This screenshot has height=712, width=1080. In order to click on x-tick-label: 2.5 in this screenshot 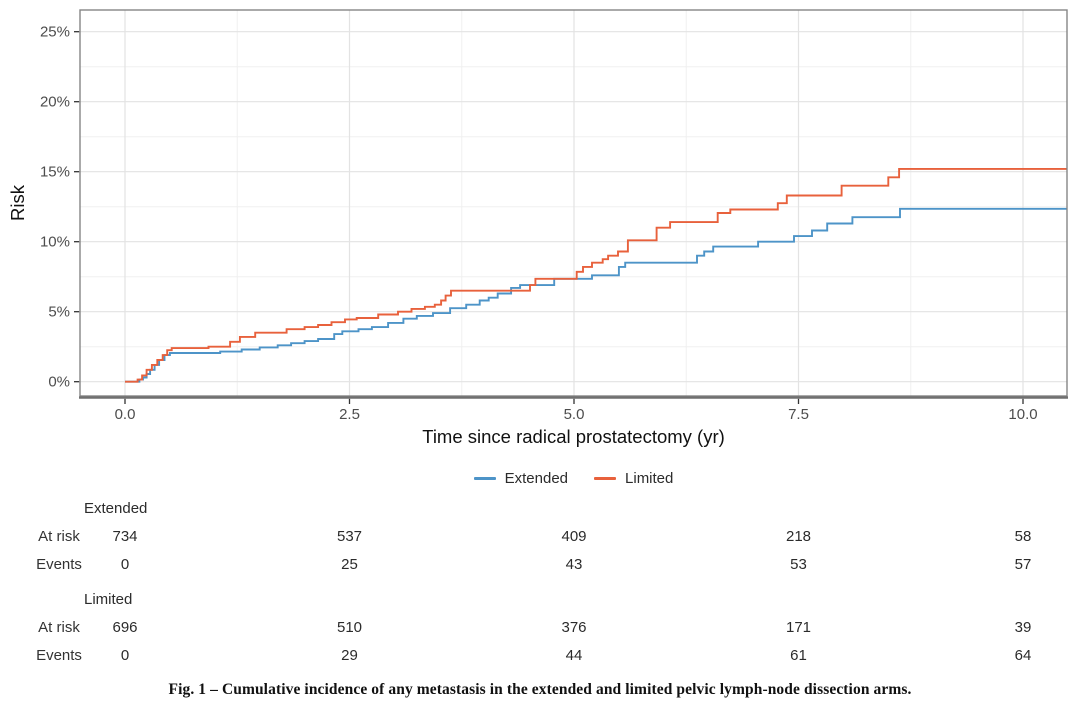, I will do `click(349, 414)`.